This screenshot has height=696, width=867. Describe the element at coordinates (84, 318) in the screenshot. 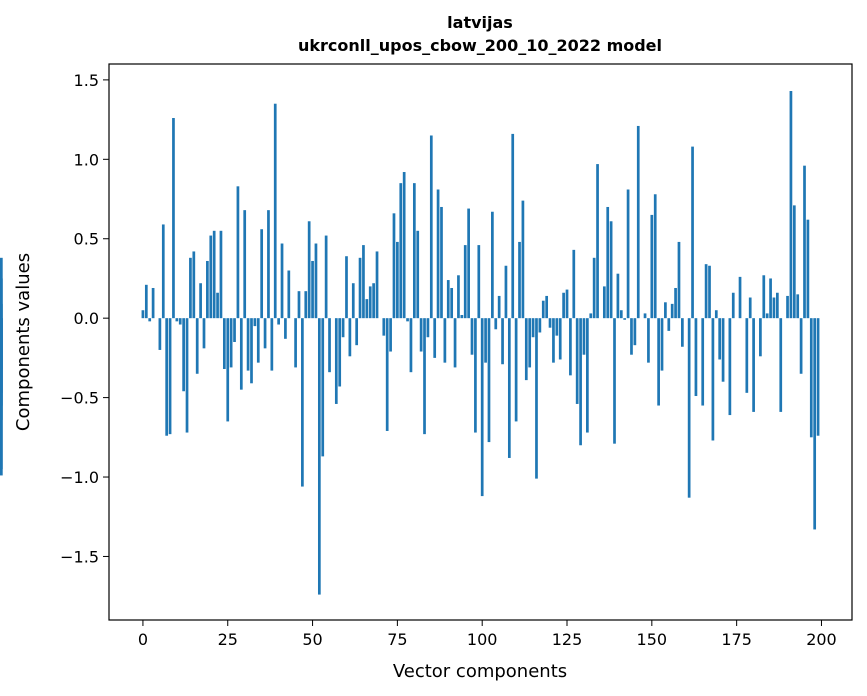

I see `y-axis-ticks: −1.5 −1.0 −0.5 0.0 0.5 1.0 1.5` at that location.